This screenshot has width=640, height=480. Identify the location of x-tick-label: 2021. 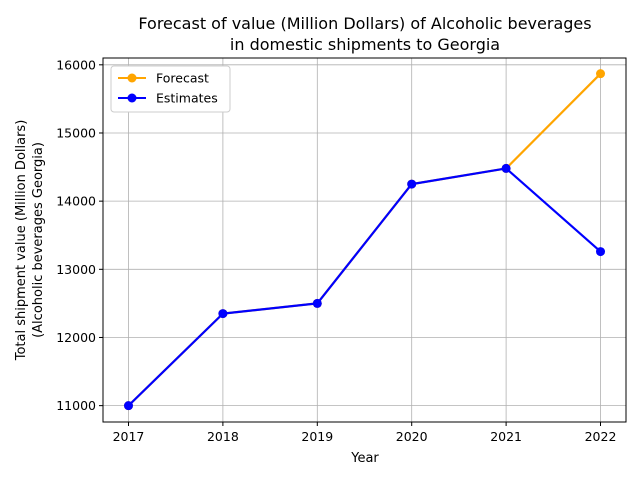
(506, 436).